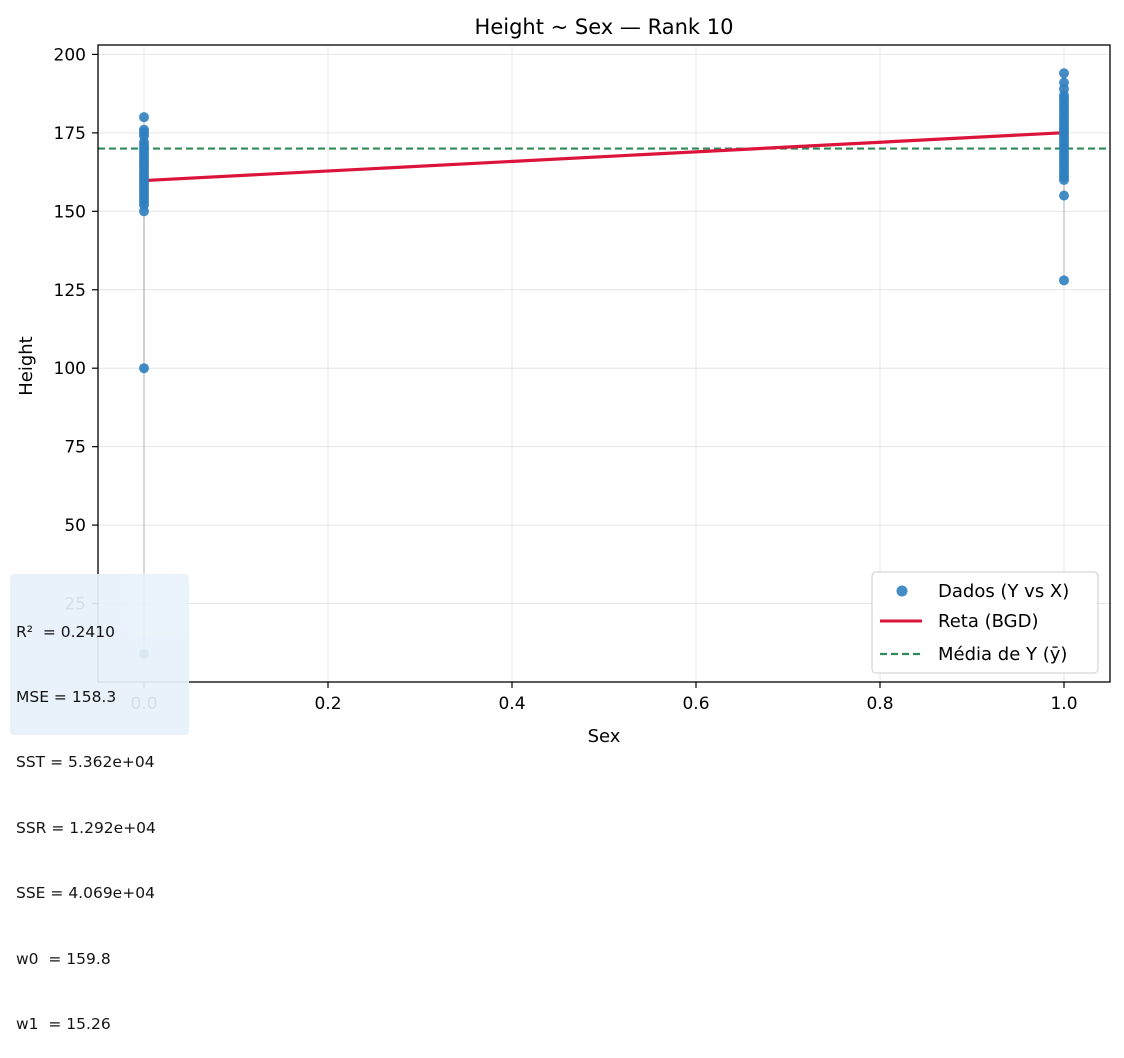  What do you see at coordinates (1002, 654) in the screenshot?
I see `legend-label-media: Média de Y (ȳ)` at bounding box center [1002, 654].